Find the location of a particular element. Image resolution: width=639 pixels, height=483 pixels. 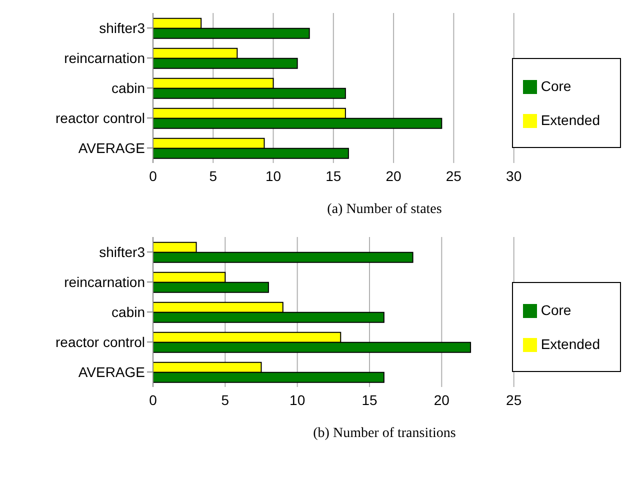

text: (b) Number of transitions is located at coordinates (384, 434).